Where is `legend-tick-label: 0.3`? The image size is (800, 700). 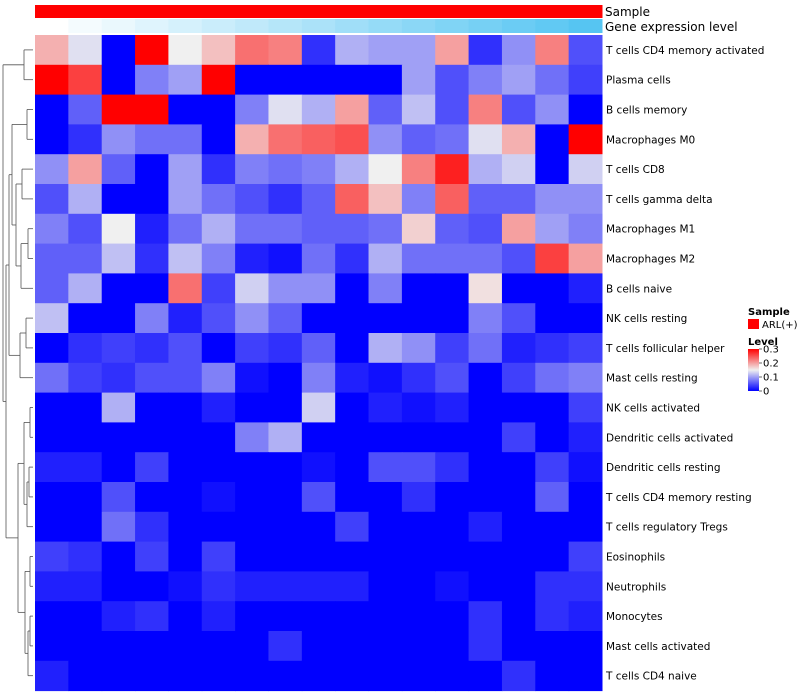
legend-tick-label: 0.3 is located at coordinates (771, 350).